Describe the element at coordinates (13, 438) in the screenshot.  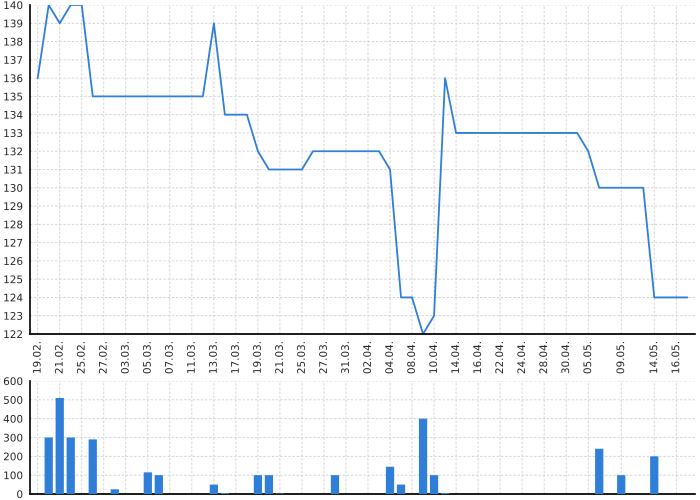
I see `y-tick-label: 300` at that location.